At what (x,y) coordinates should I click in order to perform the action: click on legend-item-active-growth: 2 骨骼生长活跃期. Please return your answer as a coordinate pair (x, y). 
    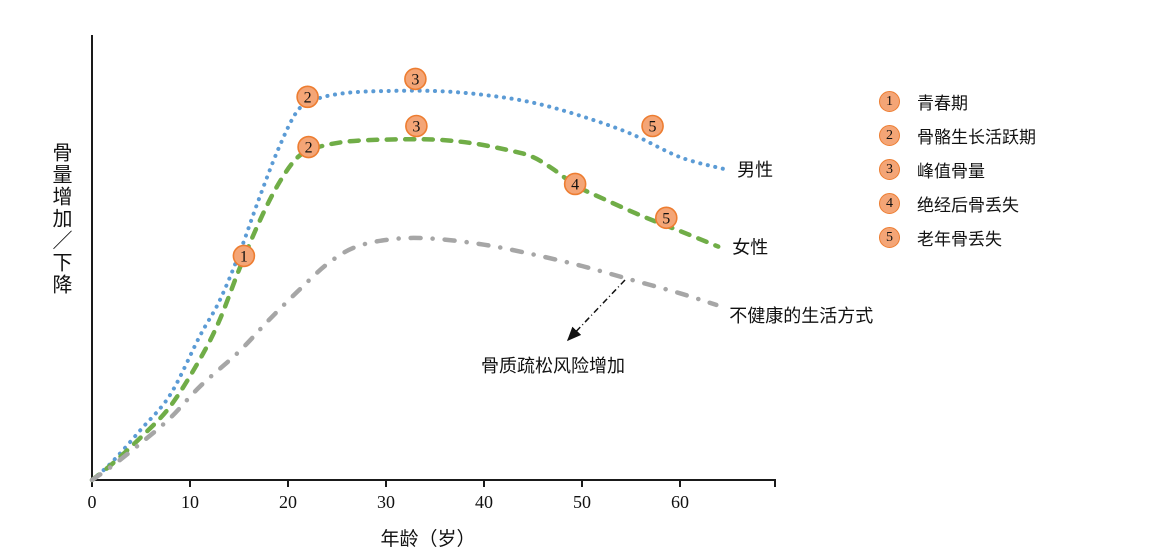
    Looking at the image, I should click on (957, 135).